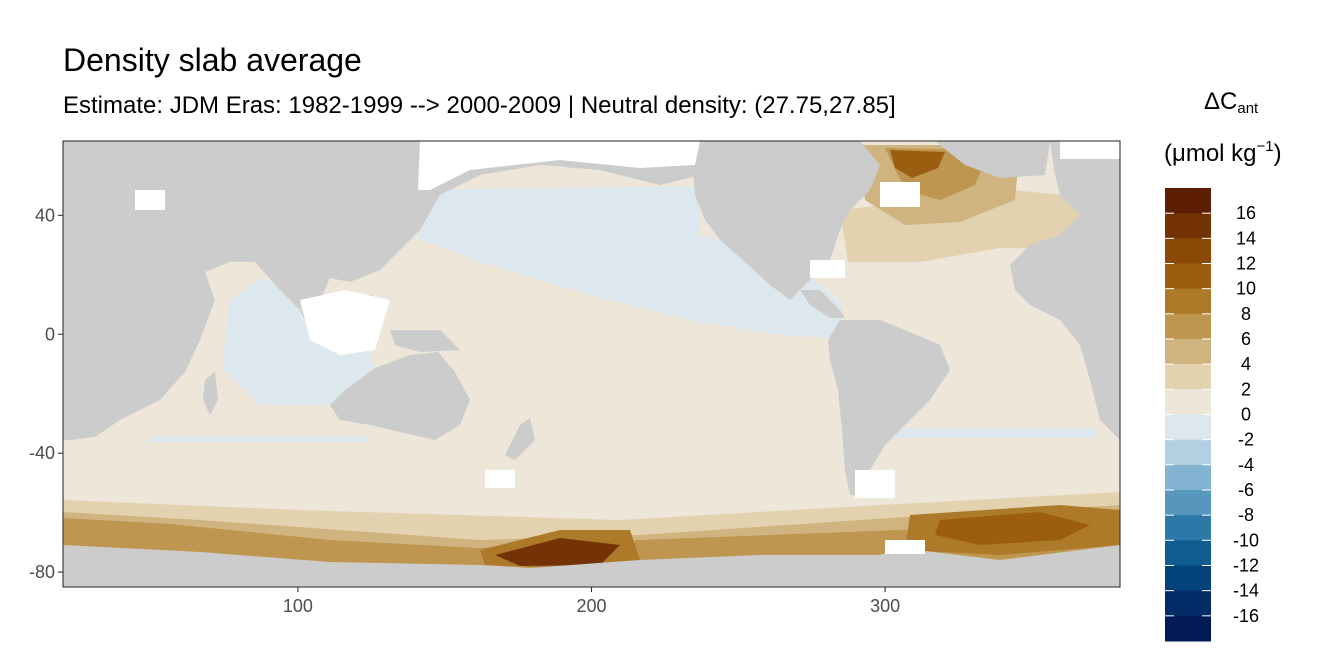  I want to click on land-north-america, so click(785, 220).